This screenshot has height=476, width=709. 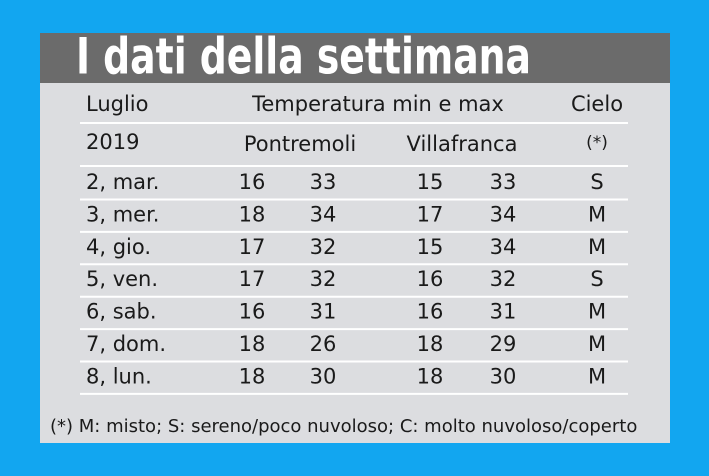 What do you see at coordinates (303, 57) in the screenshot?
I see `title: I dati della settimana` at bounding box center [303, 57].